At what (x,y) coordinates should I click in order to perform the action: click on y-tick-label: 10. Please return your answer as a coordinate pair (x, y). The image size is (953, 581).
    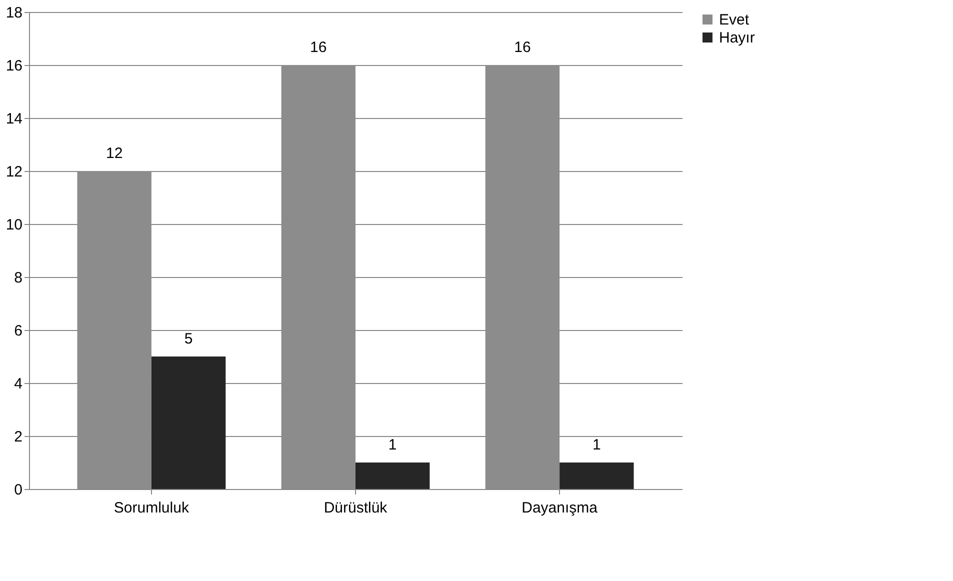
    Looking at the image, I should click on (14, 225).